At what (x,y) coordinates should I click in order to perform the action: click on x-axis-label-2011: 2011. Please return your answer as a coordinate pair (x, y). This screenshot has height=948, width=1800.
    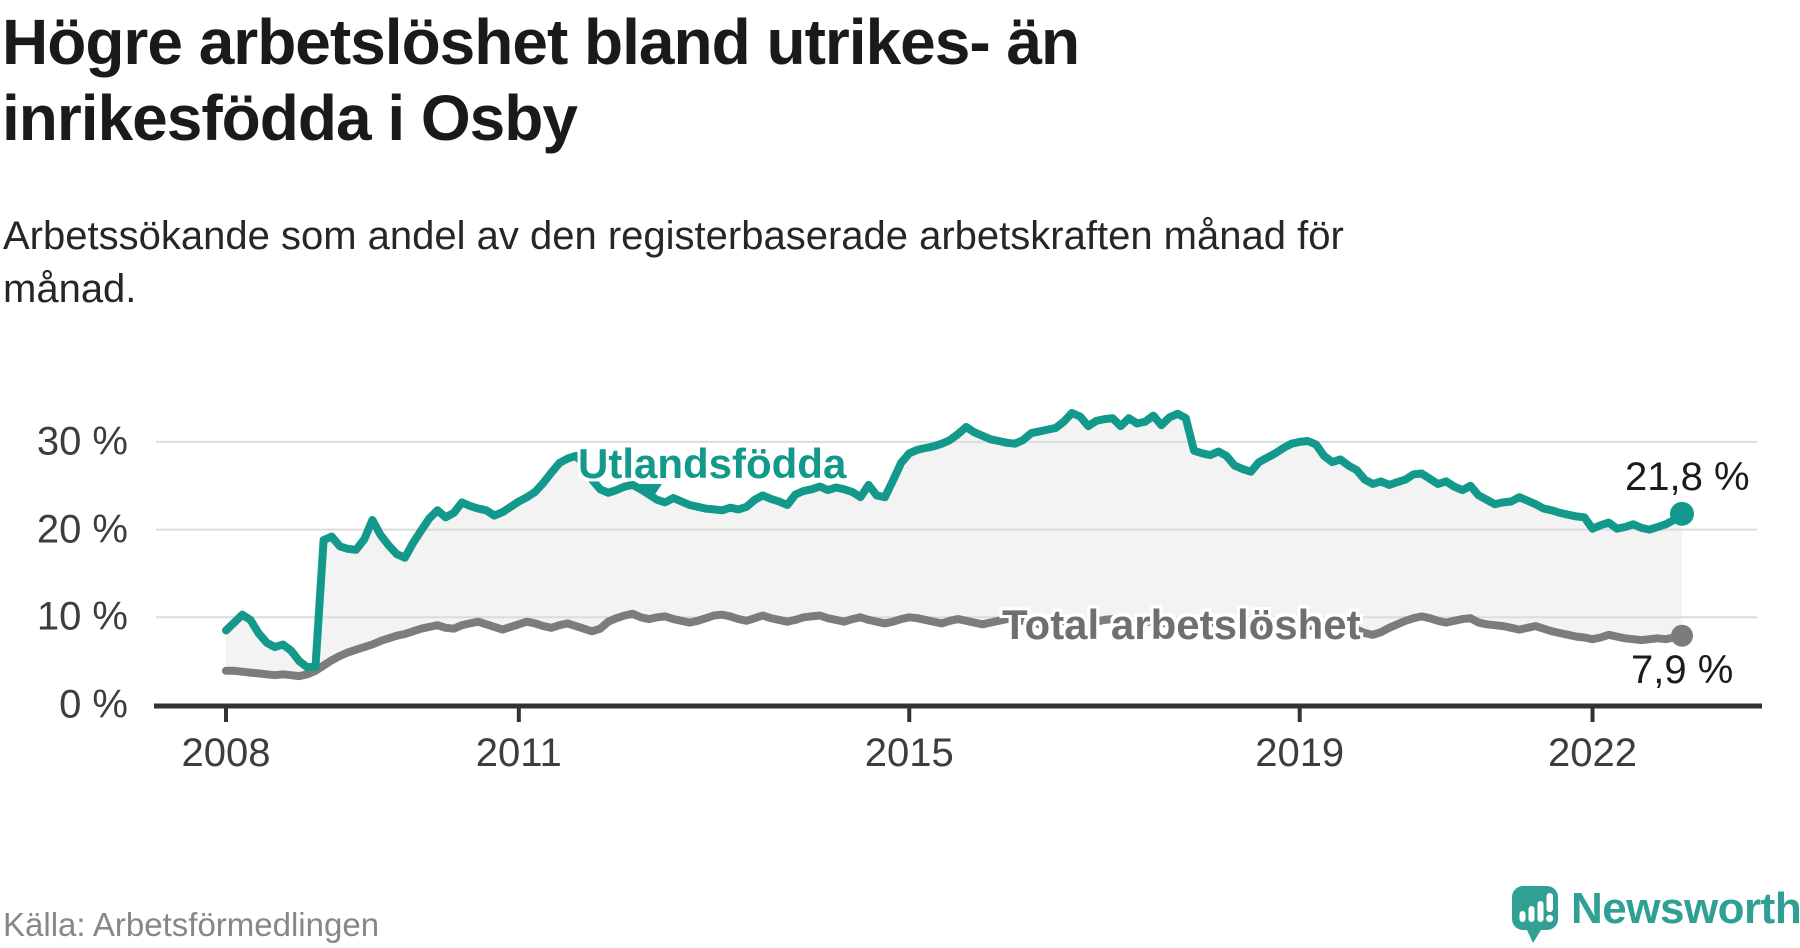
    Looking at the image, I should click on (518, 753).